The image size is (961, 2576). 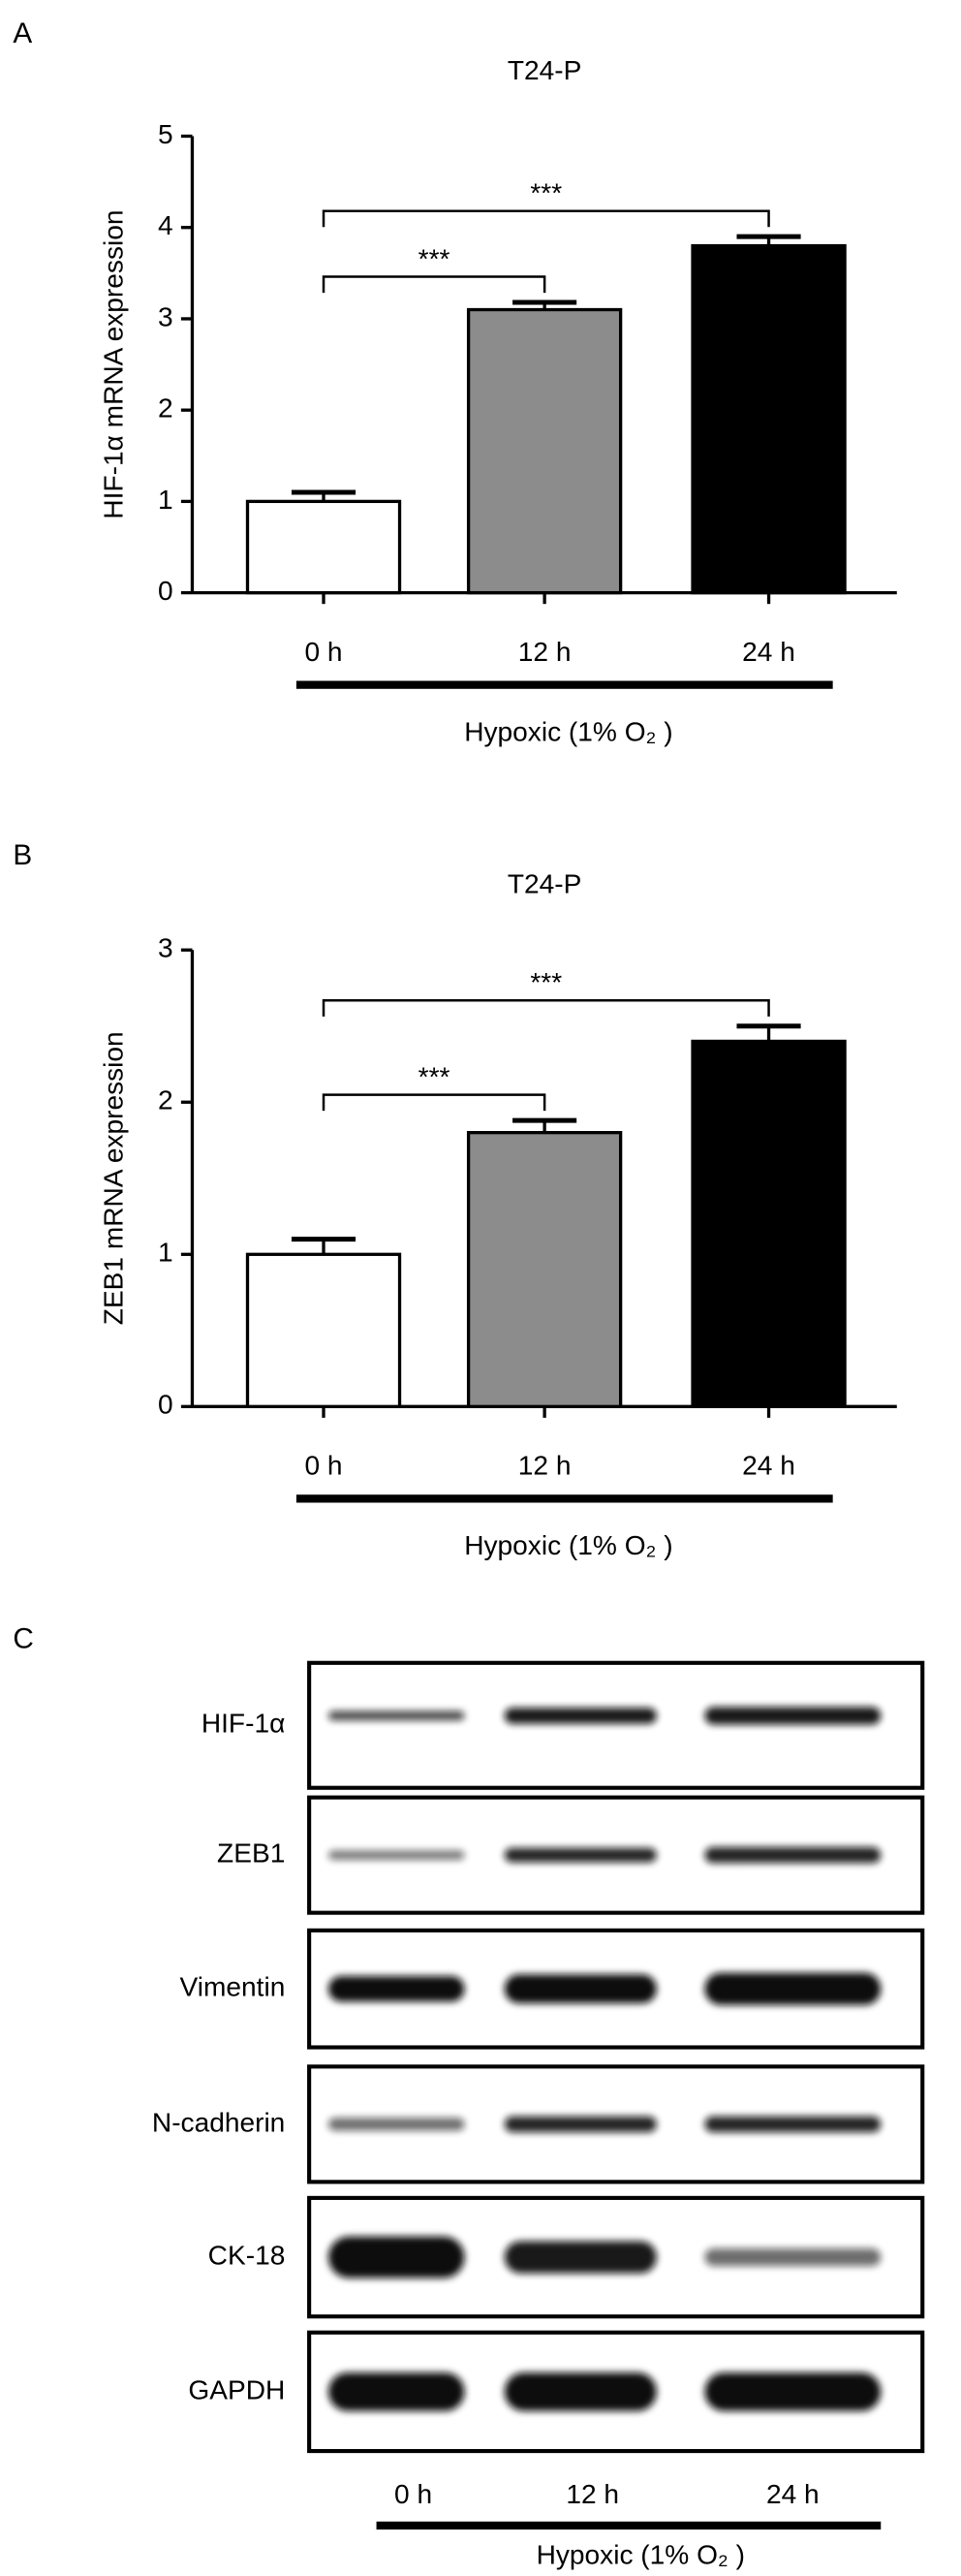 I want to click on y-tick-label: 4, so click(x=165, y=225).